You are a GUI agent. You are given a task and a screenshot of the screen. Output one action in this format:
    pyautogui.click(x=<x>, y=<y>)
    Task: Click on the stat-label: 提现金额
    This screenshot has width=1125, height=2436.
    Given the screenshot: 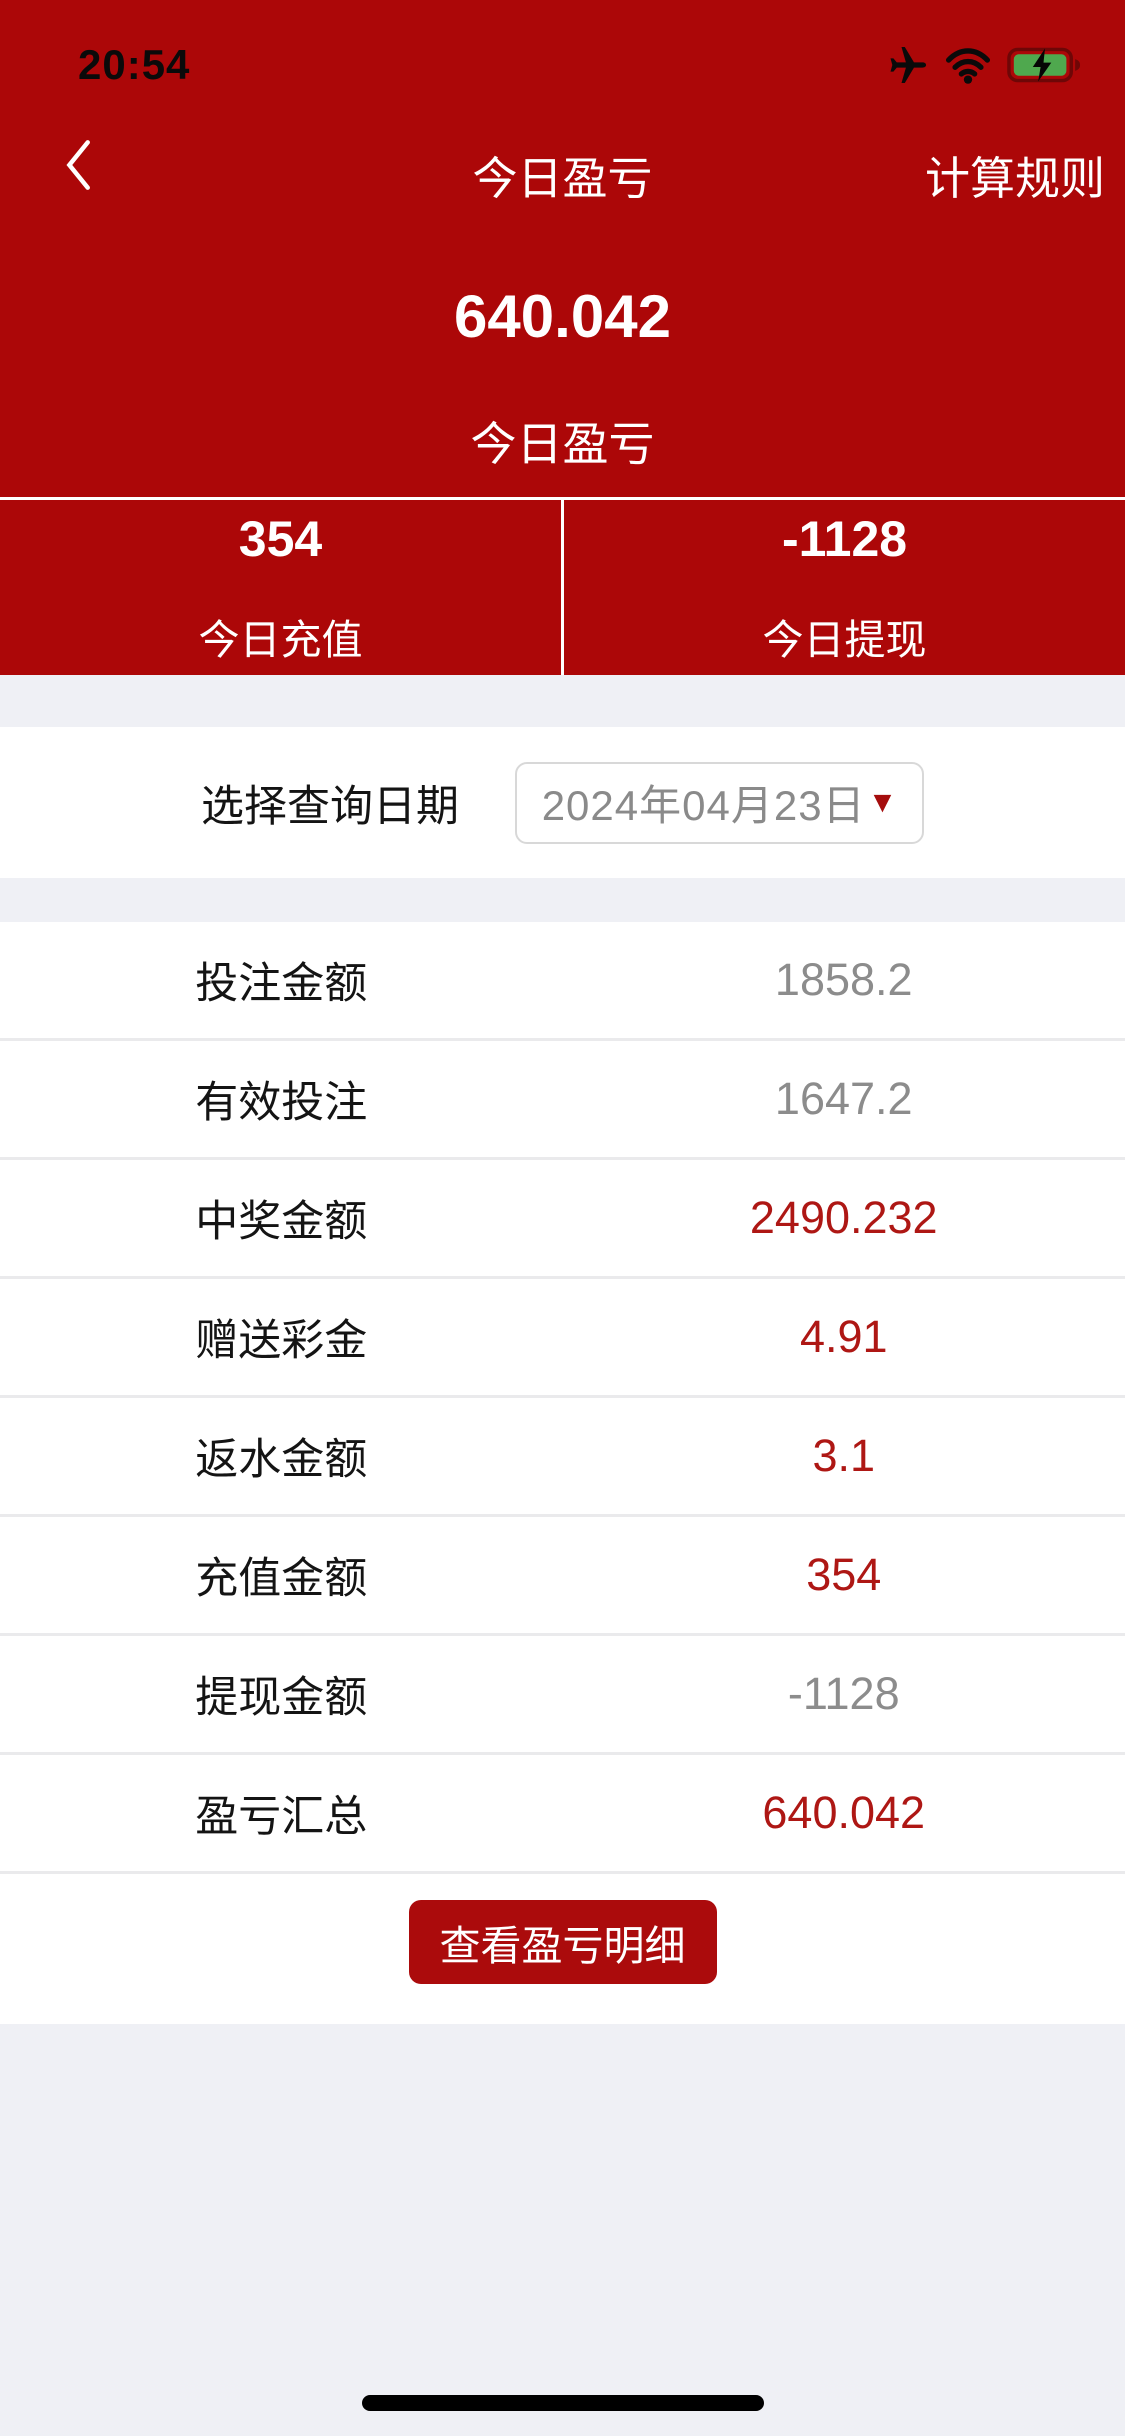 What is the action you would take?
    pyautogui.click(x=281, y=1698)
    